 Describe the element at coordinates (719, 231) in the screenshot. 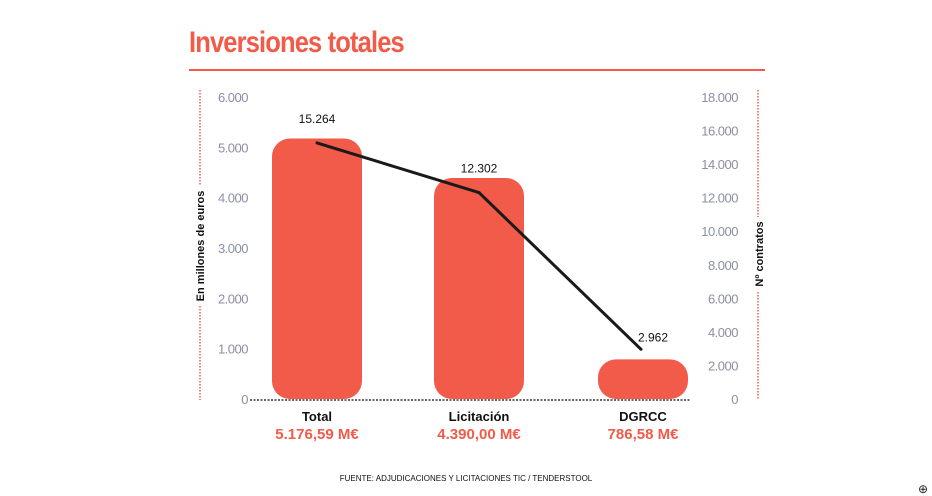

I see `y-tick-right-label: 10.000` at that location.